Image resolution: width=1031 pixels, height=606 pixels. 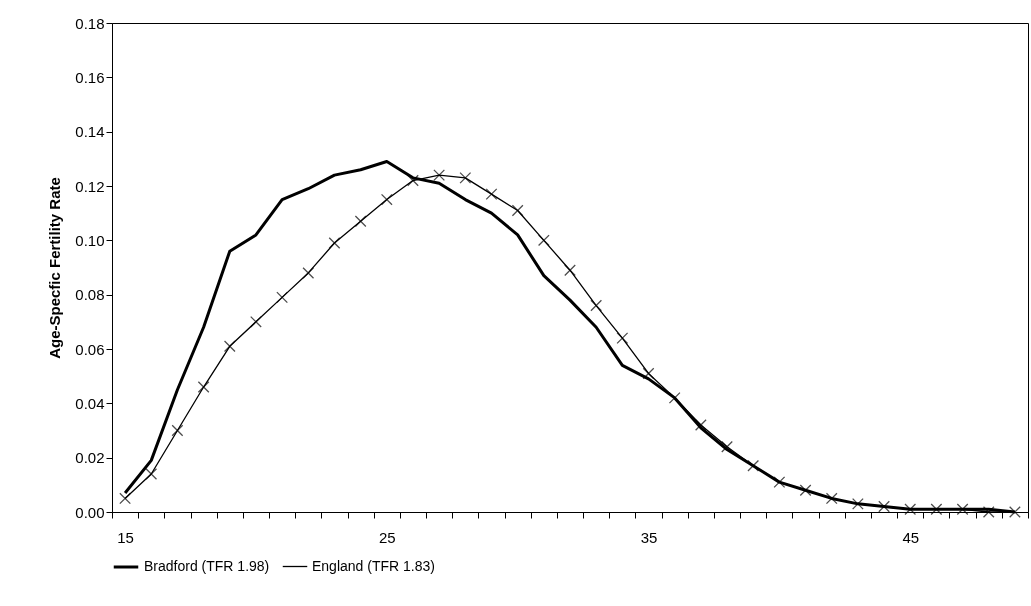 I want to click on y-tick-label: 0.06, so click(x=90, y=349).